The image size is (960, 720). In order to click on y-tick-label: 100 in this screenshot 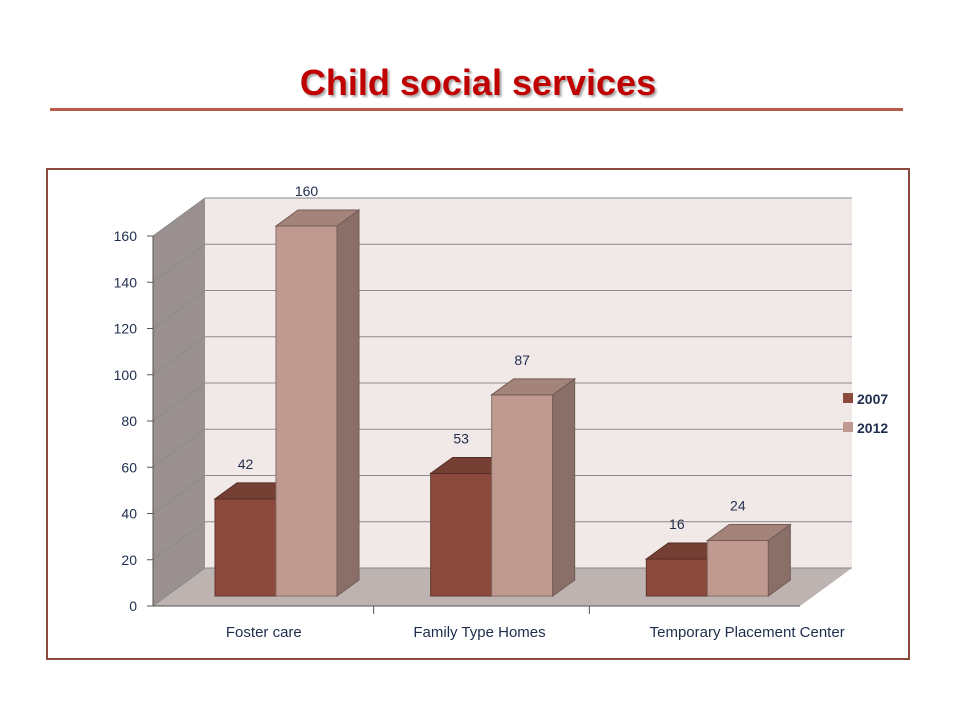, I will do `click(126, 375)`.